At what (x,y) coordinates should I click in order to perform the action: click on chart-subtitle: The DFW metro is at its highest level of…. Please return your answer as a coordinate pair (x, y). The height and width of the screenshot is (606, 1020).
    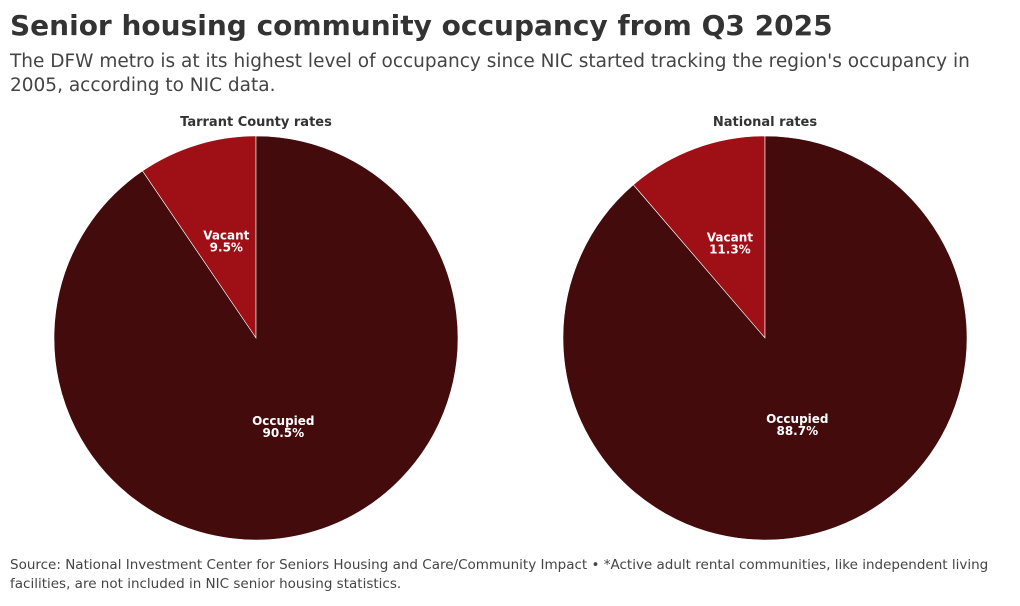
    Looking at the image, I should click on (490, 73).